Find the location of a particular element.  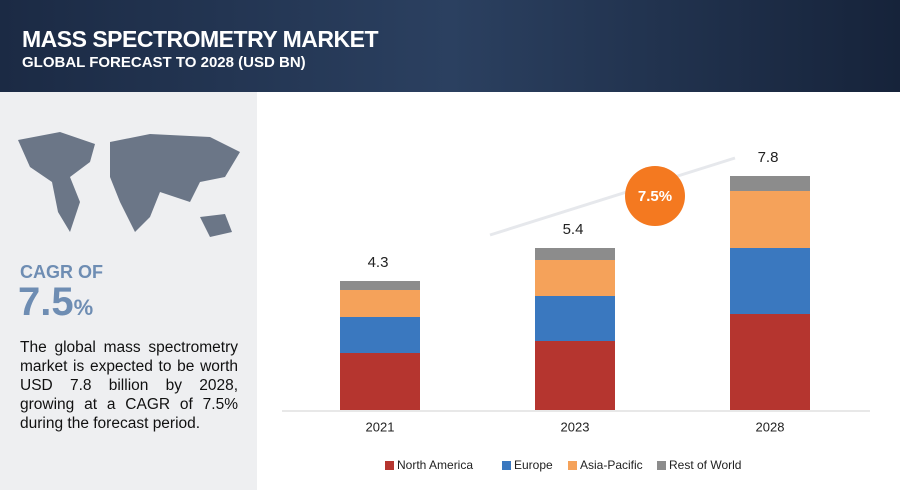

x-tick-label: 2023 is located at coordinates (575, 426).